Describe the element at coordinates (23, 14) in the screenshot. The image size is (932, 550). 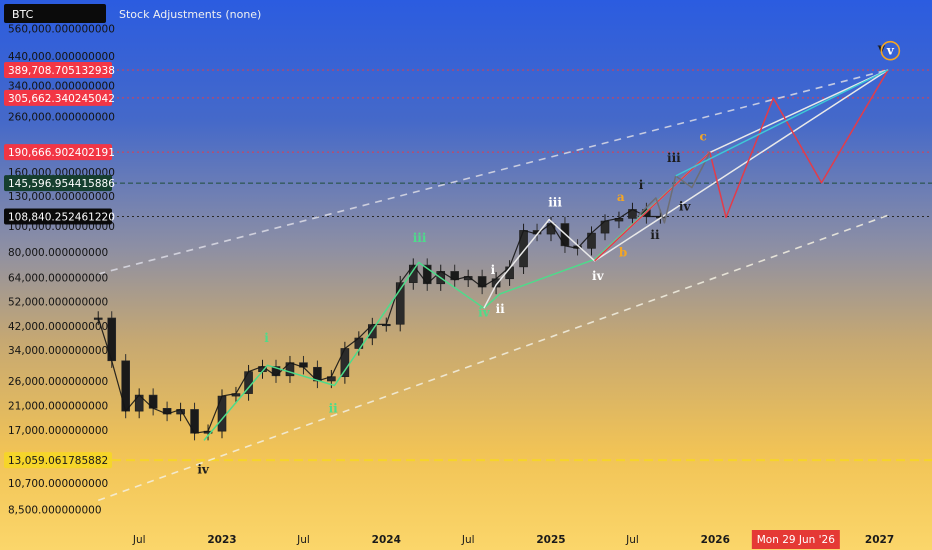
I see `symbol-label: BTC` at that location.